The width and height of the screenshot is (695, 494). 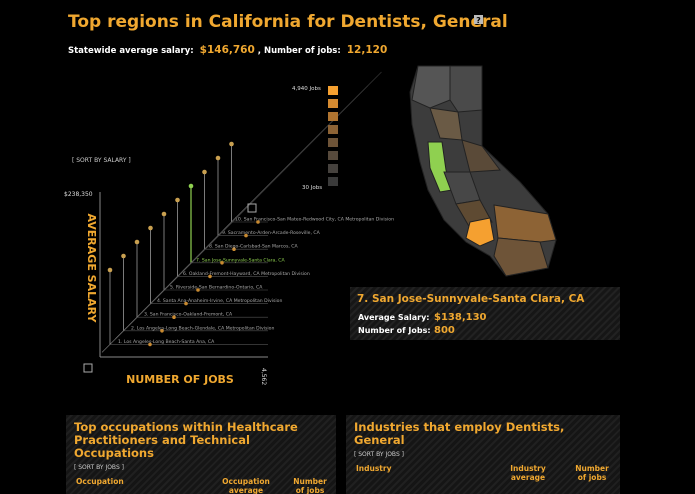 What do you see at coordinates (333, 136) in the screenshot?
I see `legend-scale` at bounding box center [333, 136].